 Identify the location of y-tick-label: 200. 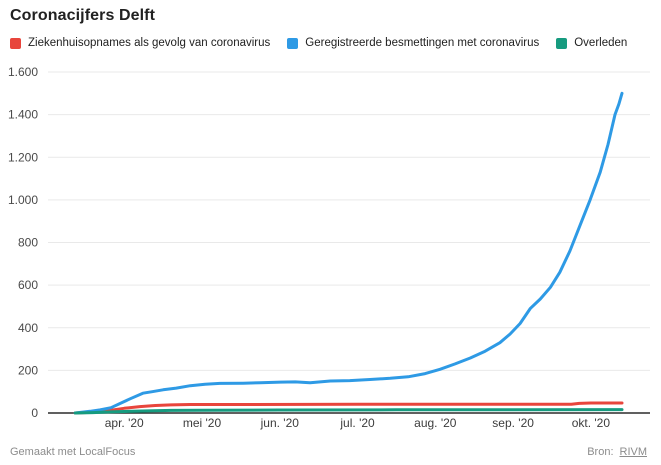
(28, 370).